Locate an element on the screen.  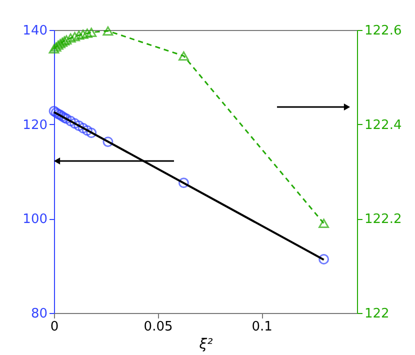
x-tick-label: 0.05 is located at coordinates (158, 327).